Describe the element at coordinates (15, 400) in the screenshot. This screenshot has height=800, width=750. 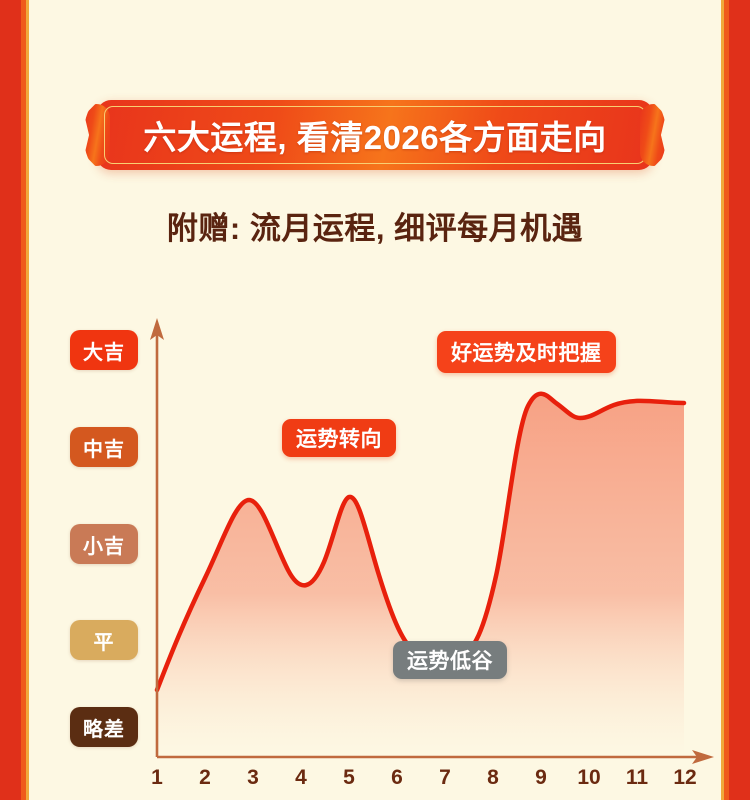
I see `left-border-band` at that location.